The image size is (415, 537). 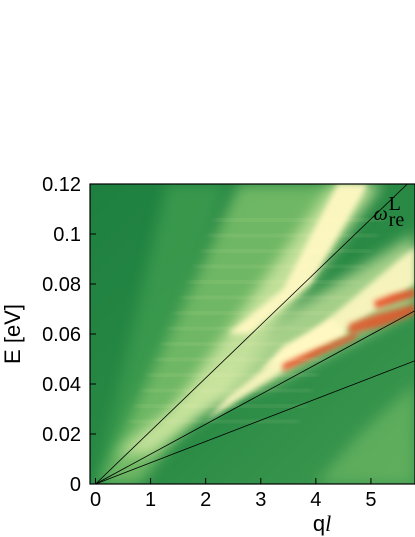 I want to click on y-axis-ticks: 0 0.02 0.04 0.06 0.08 0.1 0.12, so click(x=69, y=335).